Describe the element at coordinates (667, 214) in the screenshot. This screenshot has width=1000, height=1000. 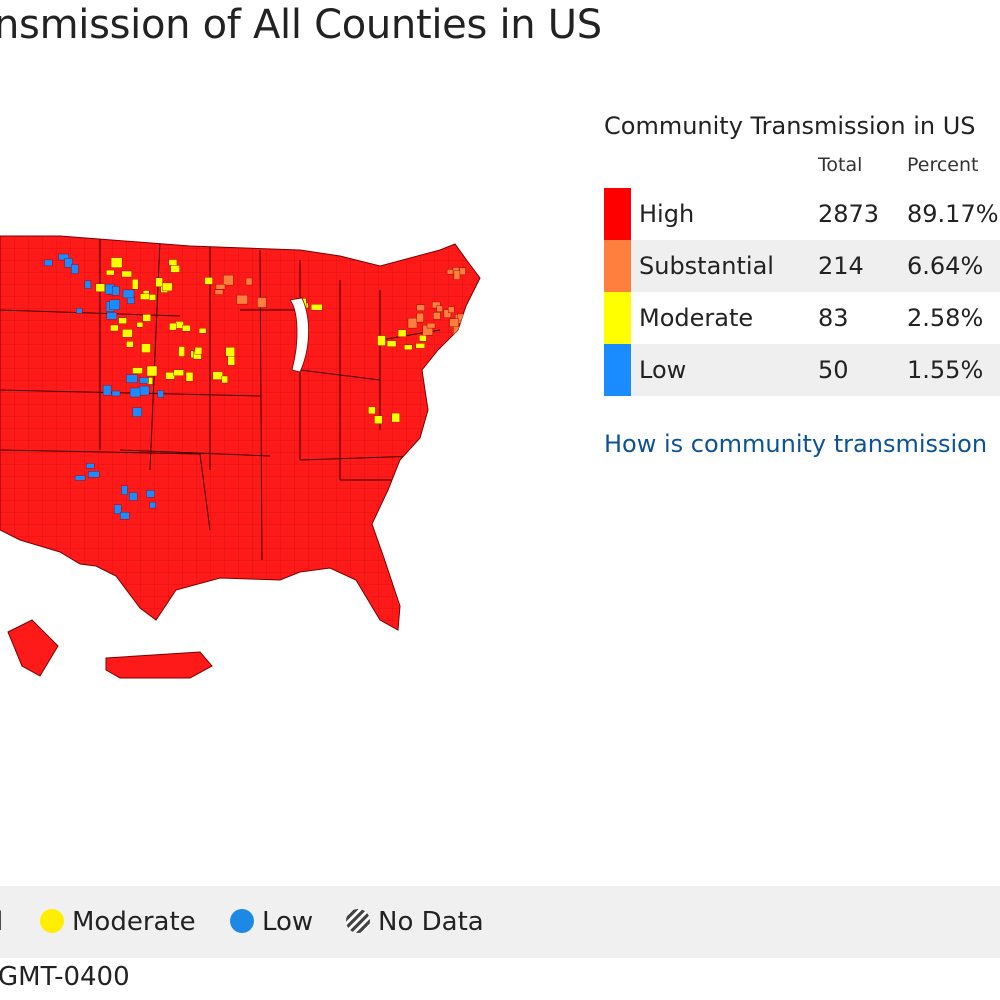
I see `level-label: High` at that location.